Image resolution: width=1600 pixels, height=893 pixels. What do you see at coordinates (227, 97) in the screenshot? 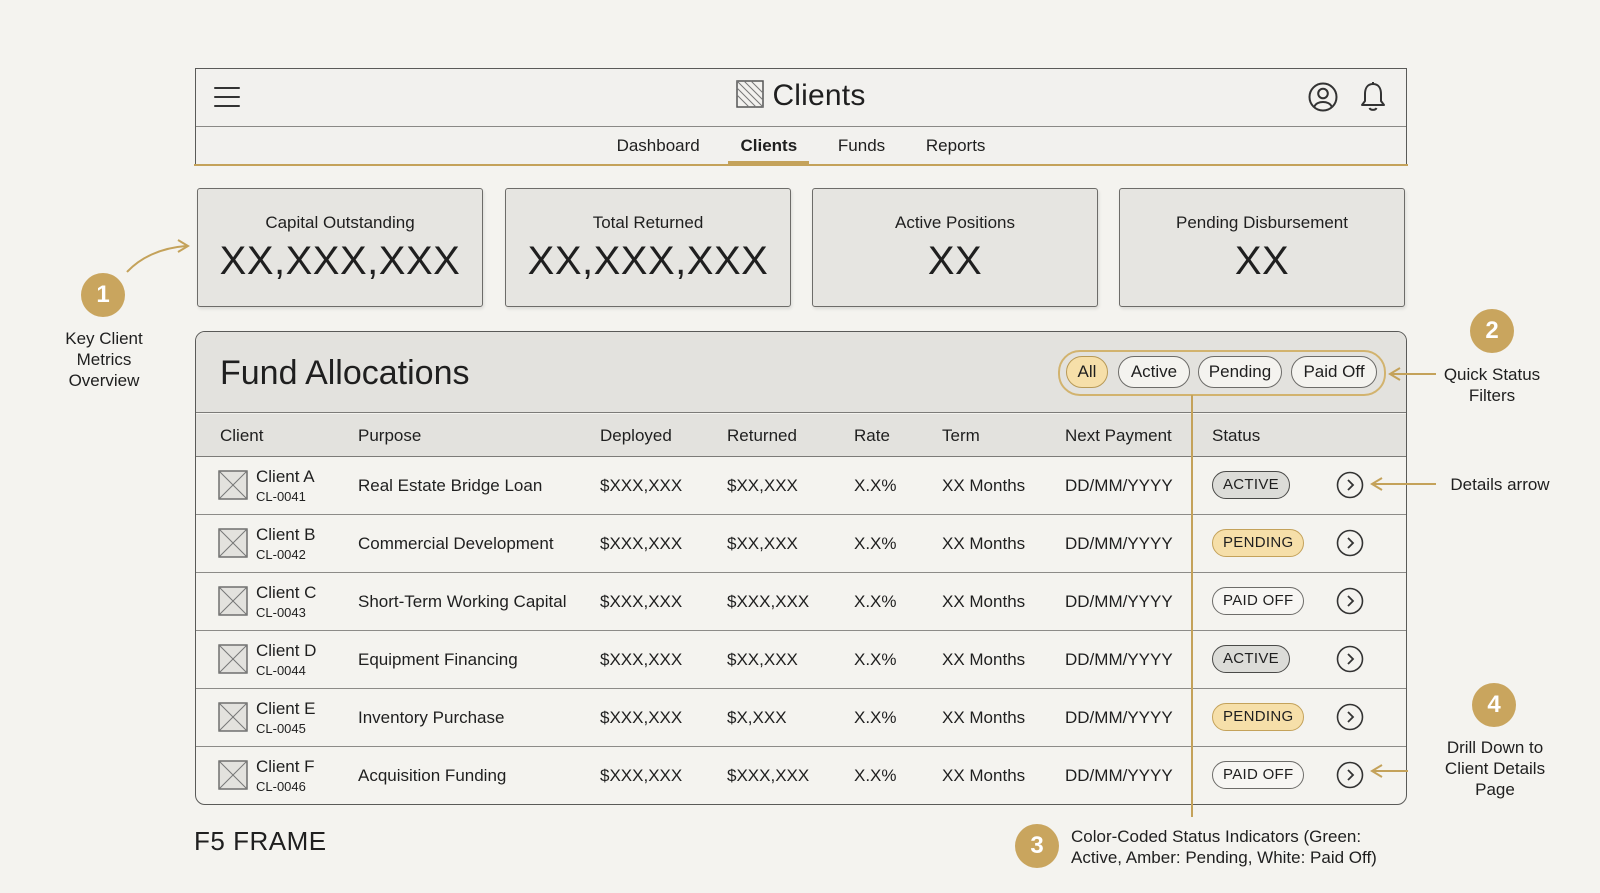
I see `menu-icon` at bounding box center [227, 97].